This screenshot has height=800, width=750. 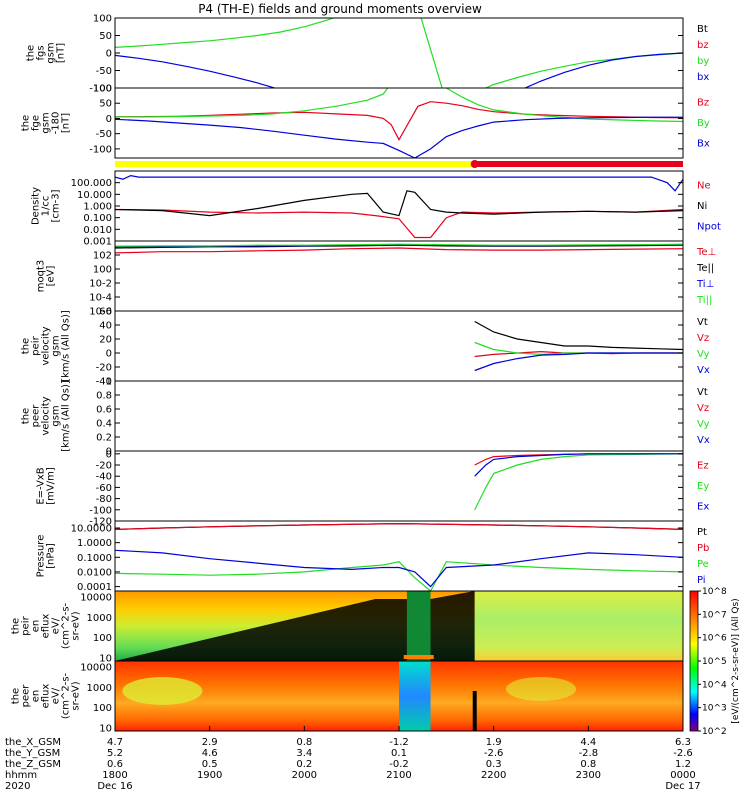 I want to click on axis-tick-value: 1.2, so click(x=683, y=764).